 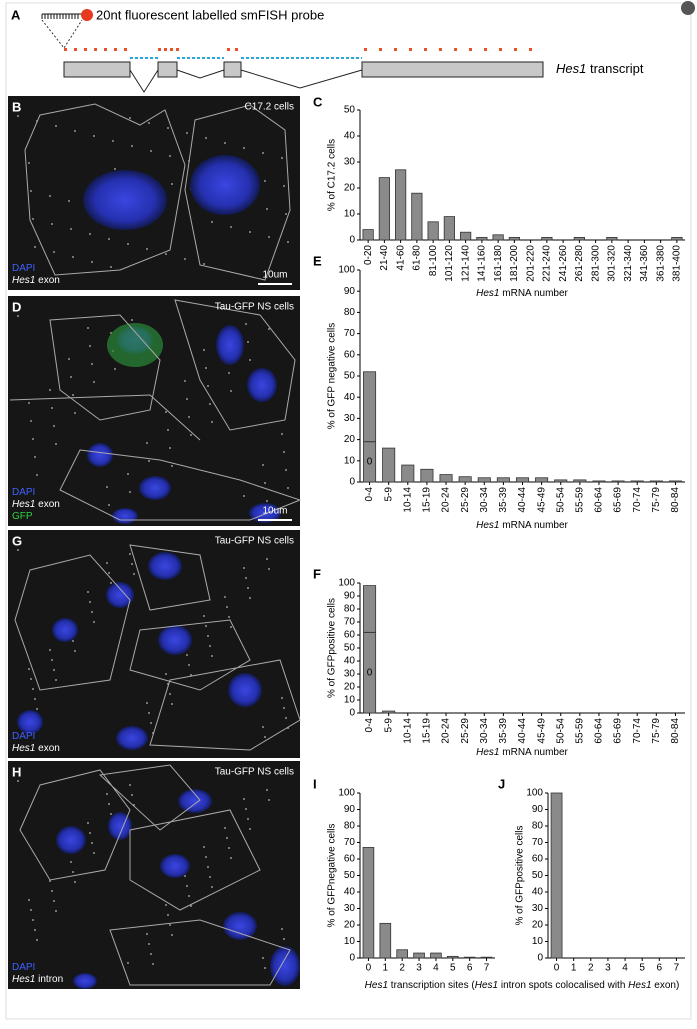 What do you see at coordinates (350, 188) in the screenshot?
I see `y-tick-label: 20` at bounding box center [350, 188].